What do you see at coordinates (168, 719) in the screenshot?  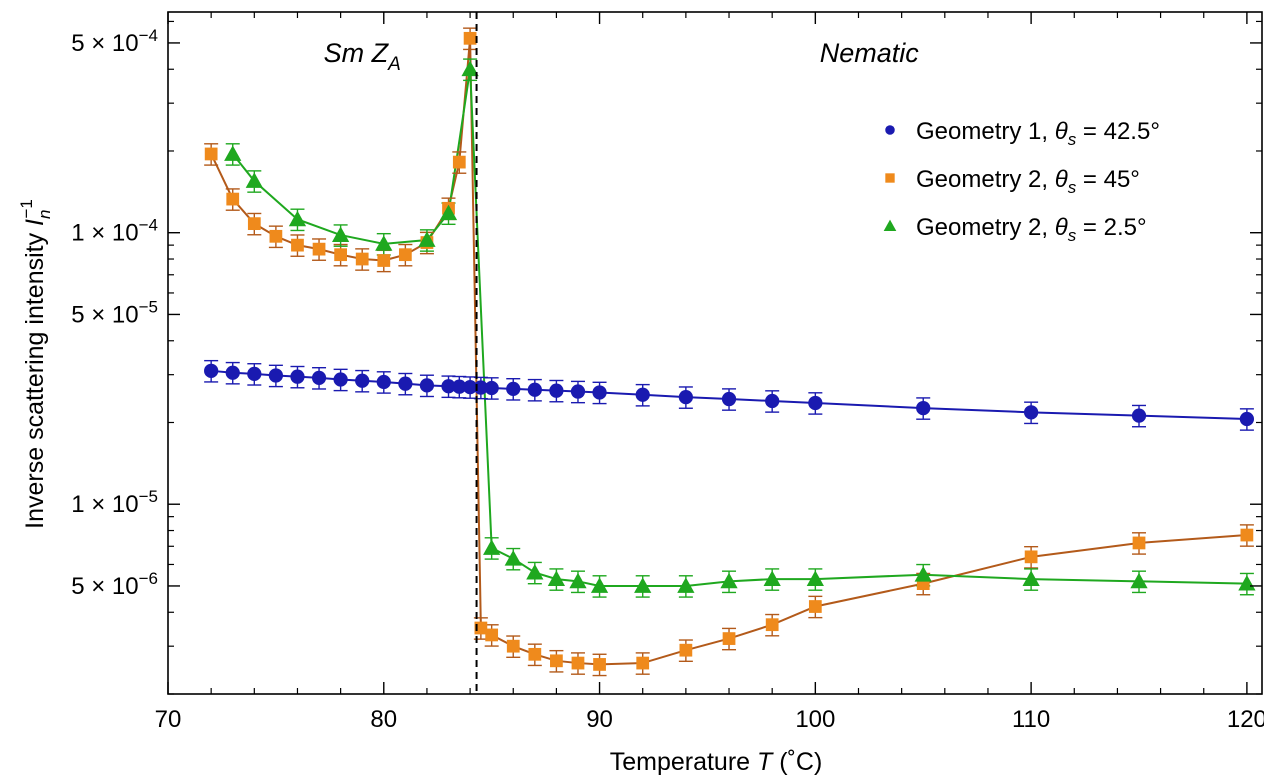 I see `x-tick-label: 70` at bounding box center [168, 719].